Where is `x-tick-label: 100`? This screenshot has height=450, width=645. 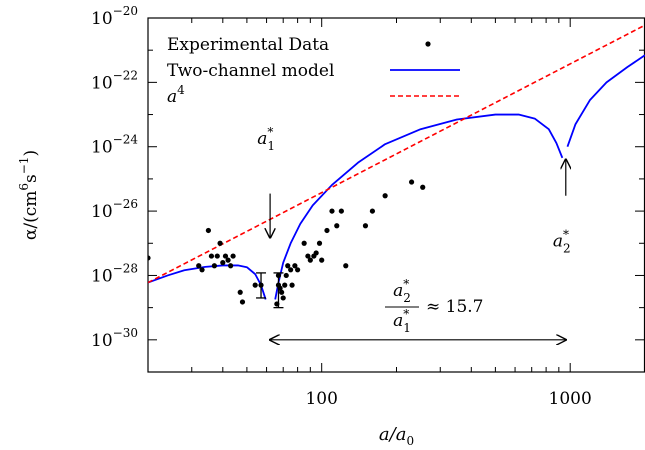
x-tick-label: 100 is located at coordinates (321, 399).